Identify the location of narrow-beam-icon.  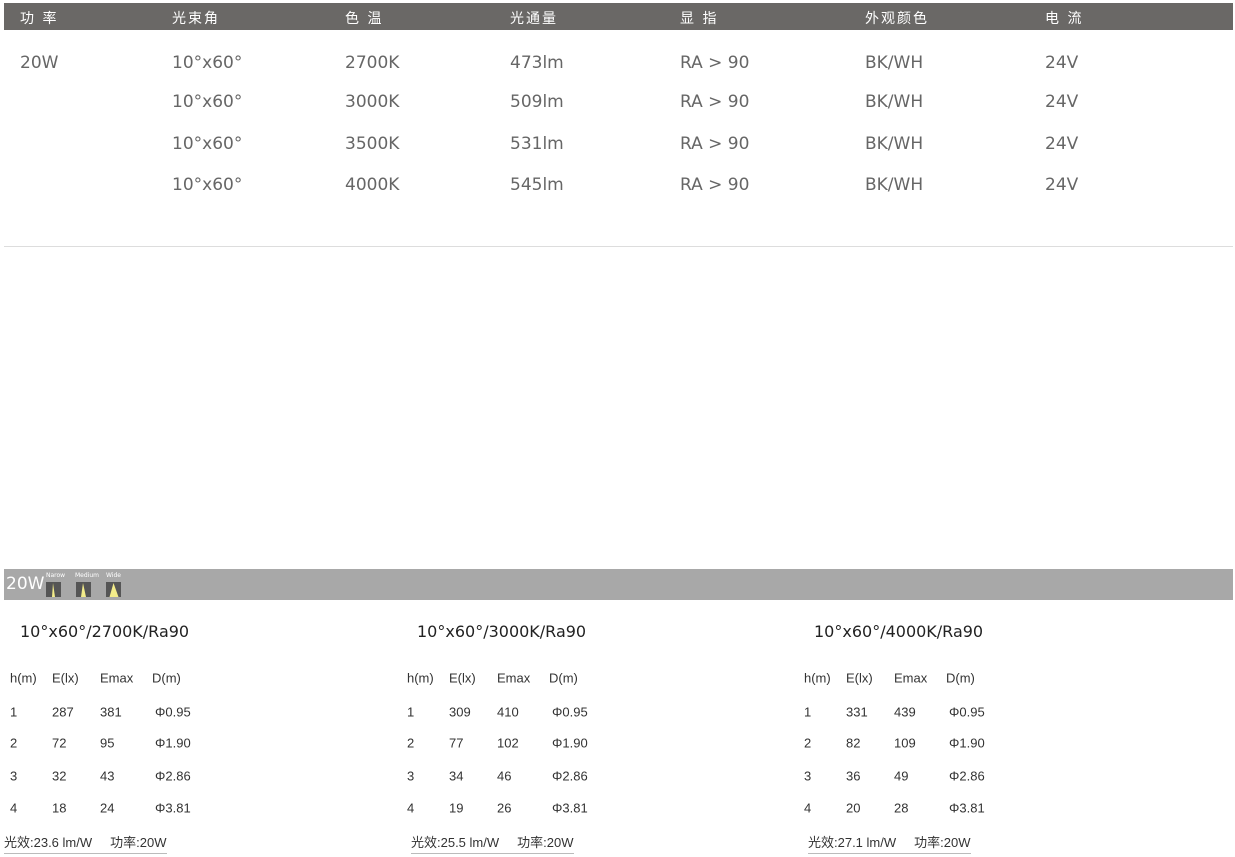
(53, 589).